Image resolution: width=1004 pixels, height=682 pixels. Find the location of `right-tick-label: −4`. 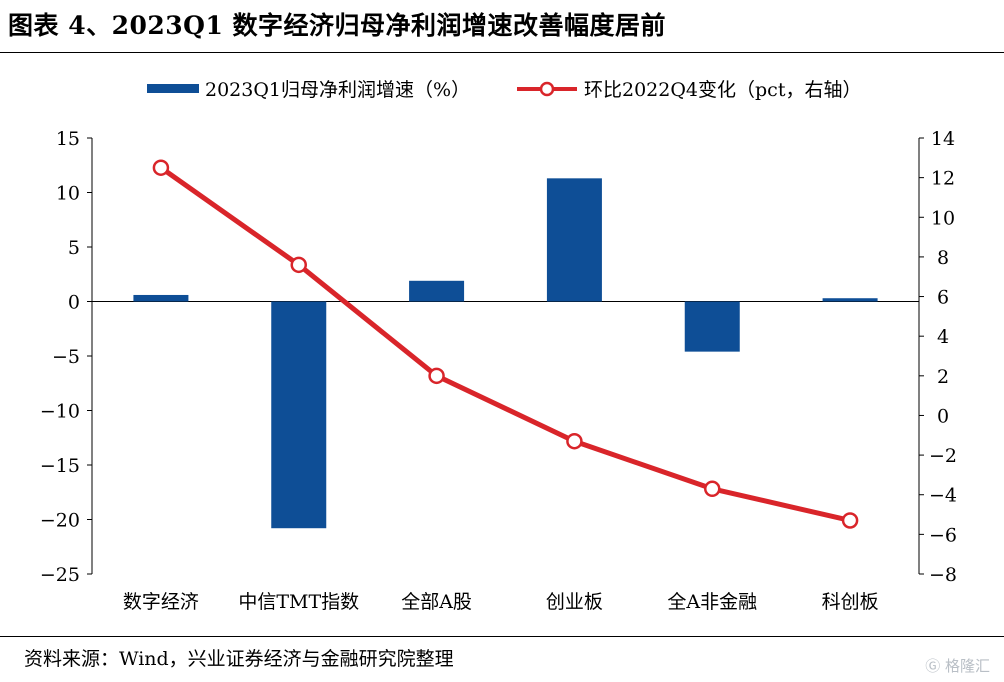

right-tick-label: −4 is located at coordinates (943, 496).